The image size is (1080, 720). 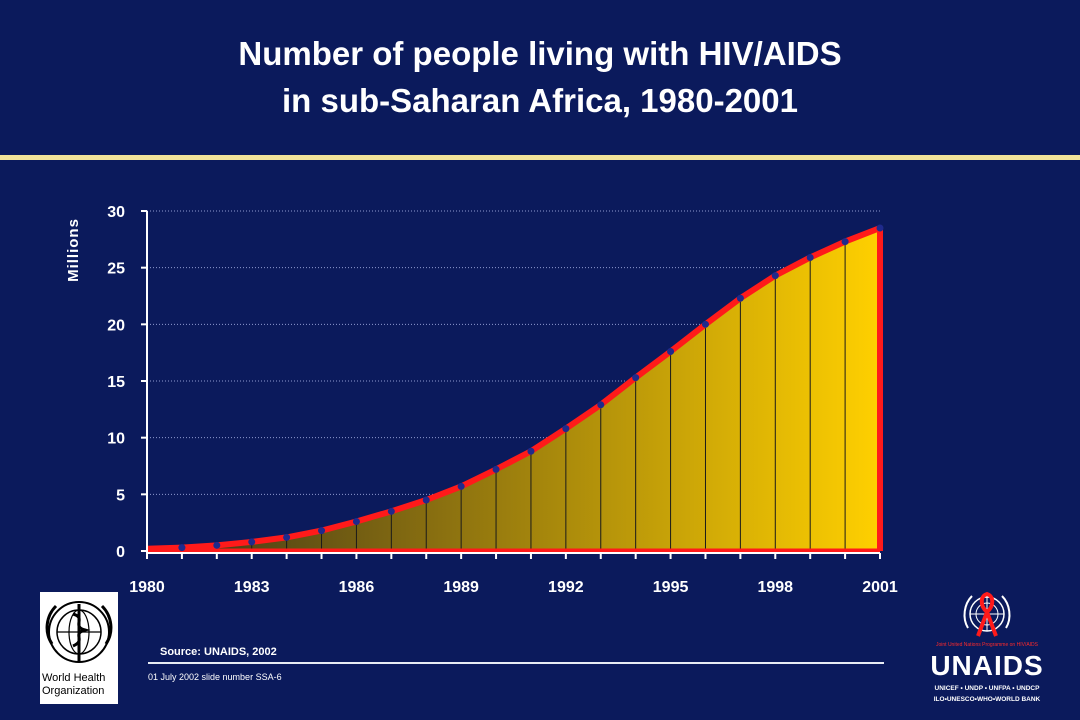 I want to click on who-logo-line2: Organization, so click(x=73, y=691).